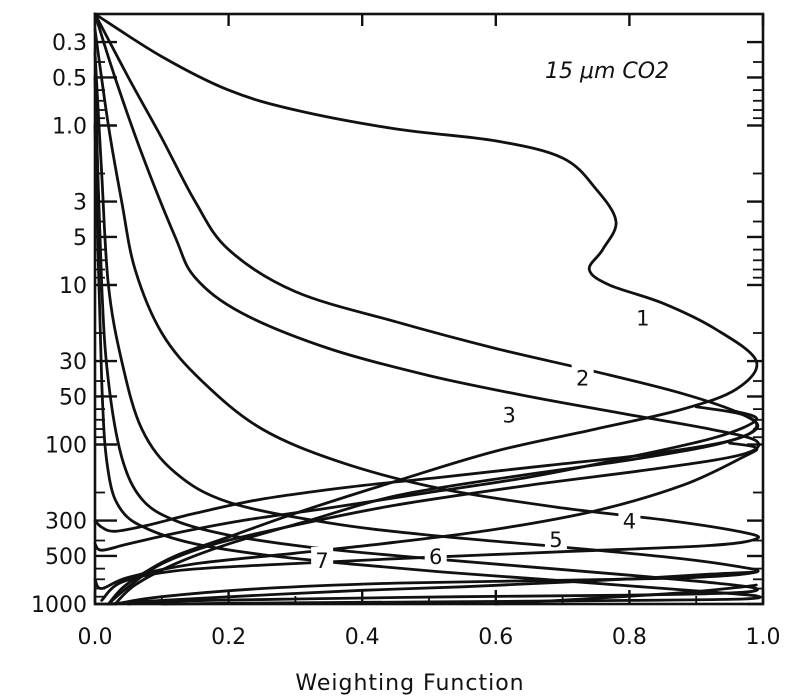 Image resolution: width=789 pixels, height=699 pixels. Describe the element at coordinates (73, 362) in the screenshot. I see `y-tick-label: 30` at that location.